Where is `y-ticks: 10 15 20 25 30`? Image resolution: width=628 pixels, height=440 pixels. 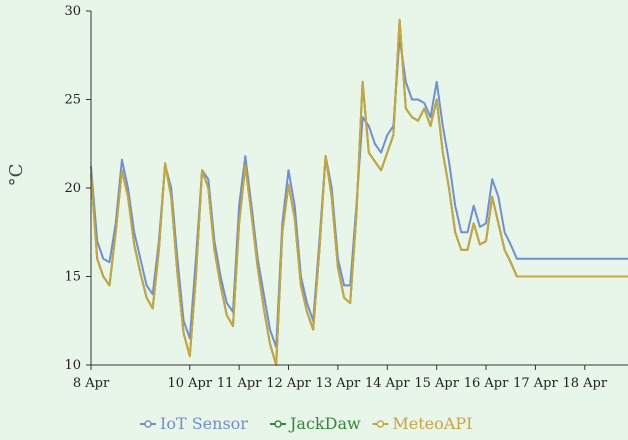 y-ticks: 10 15 20 25 30 is located at coordinates (77, 188).